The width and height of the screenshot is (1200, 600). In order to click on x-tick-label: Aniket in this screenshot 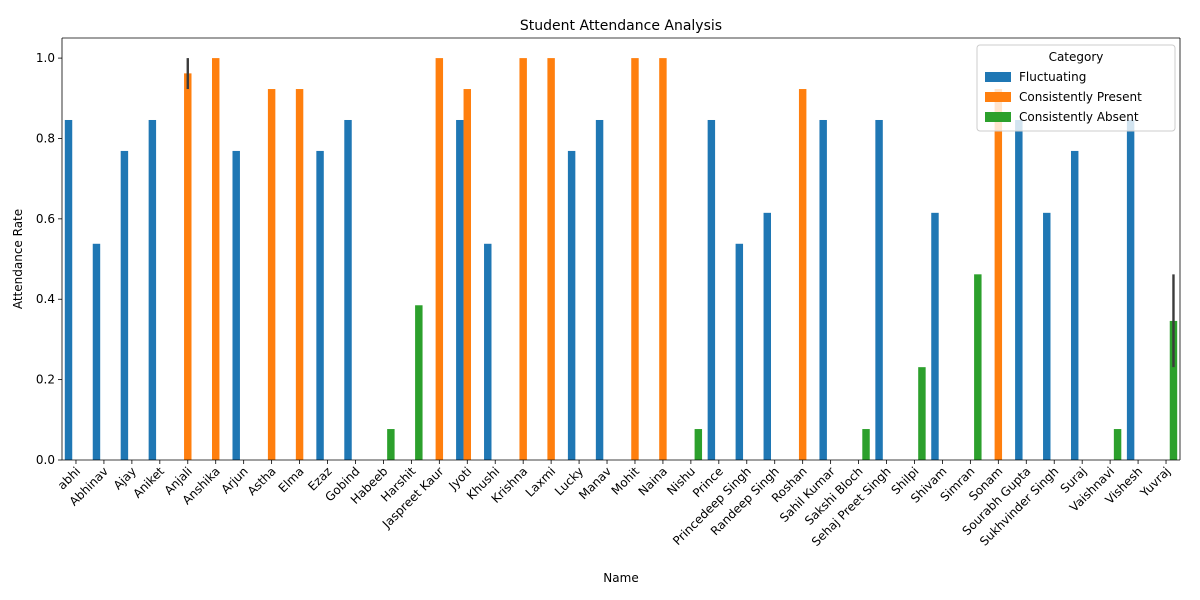, I will do `click(148, 482)`.